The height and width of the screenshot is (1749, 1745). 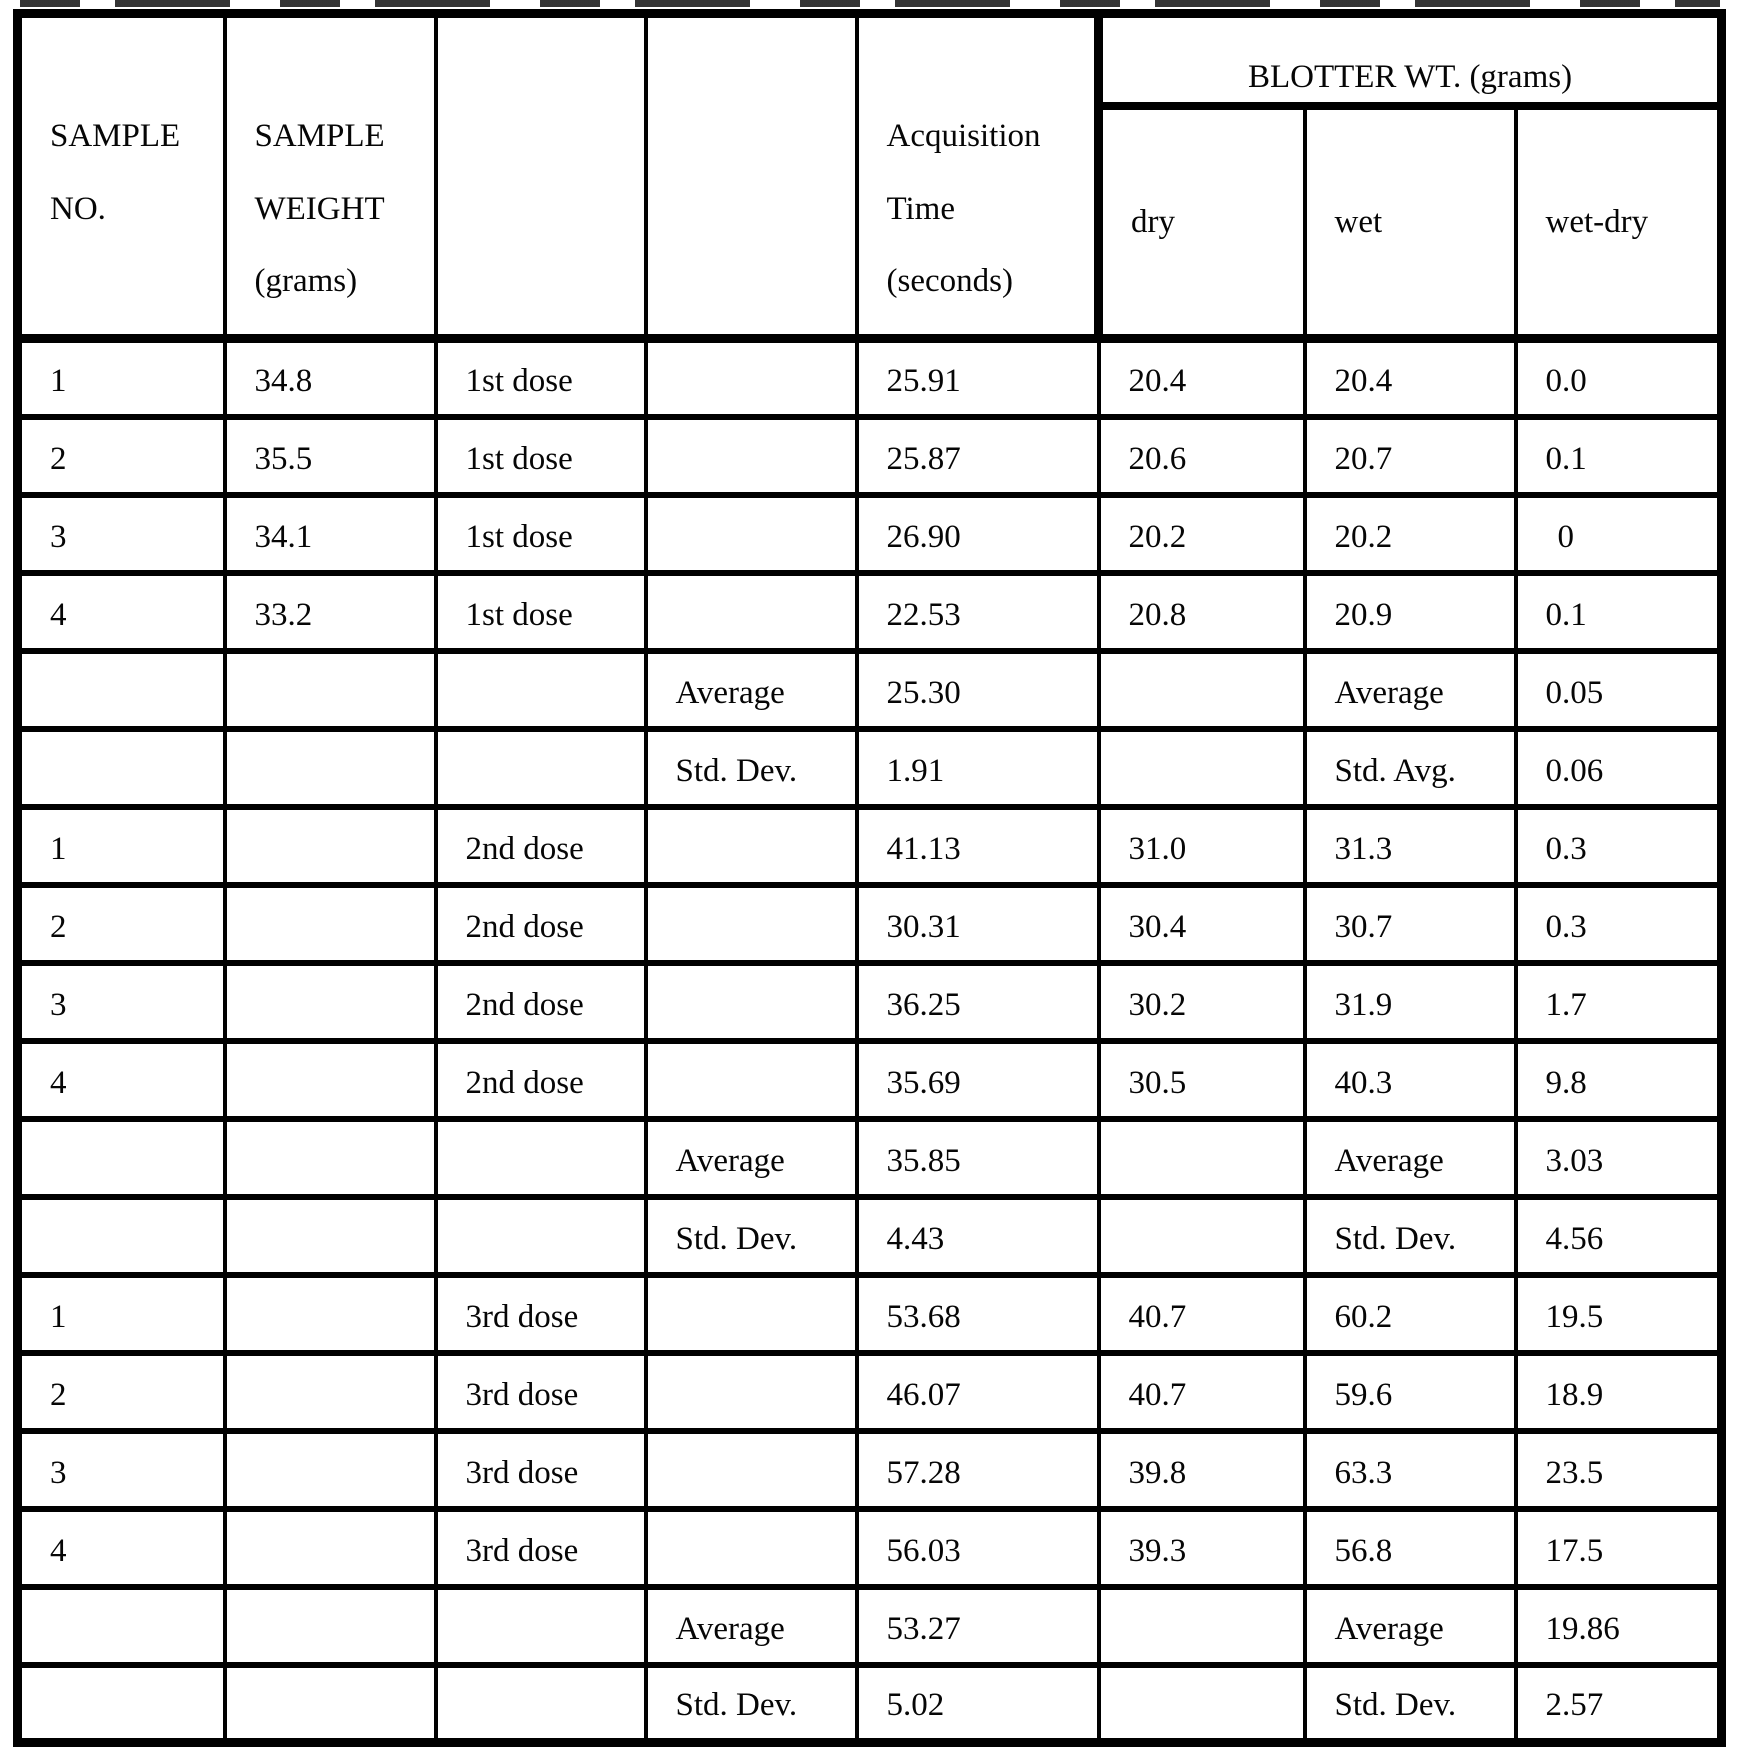 What do you see at coordinates (1618, 1547) in the screenshot?
I see `cell-blotter-wet-dry: 17.5` at bounding box center [1618, 1547].